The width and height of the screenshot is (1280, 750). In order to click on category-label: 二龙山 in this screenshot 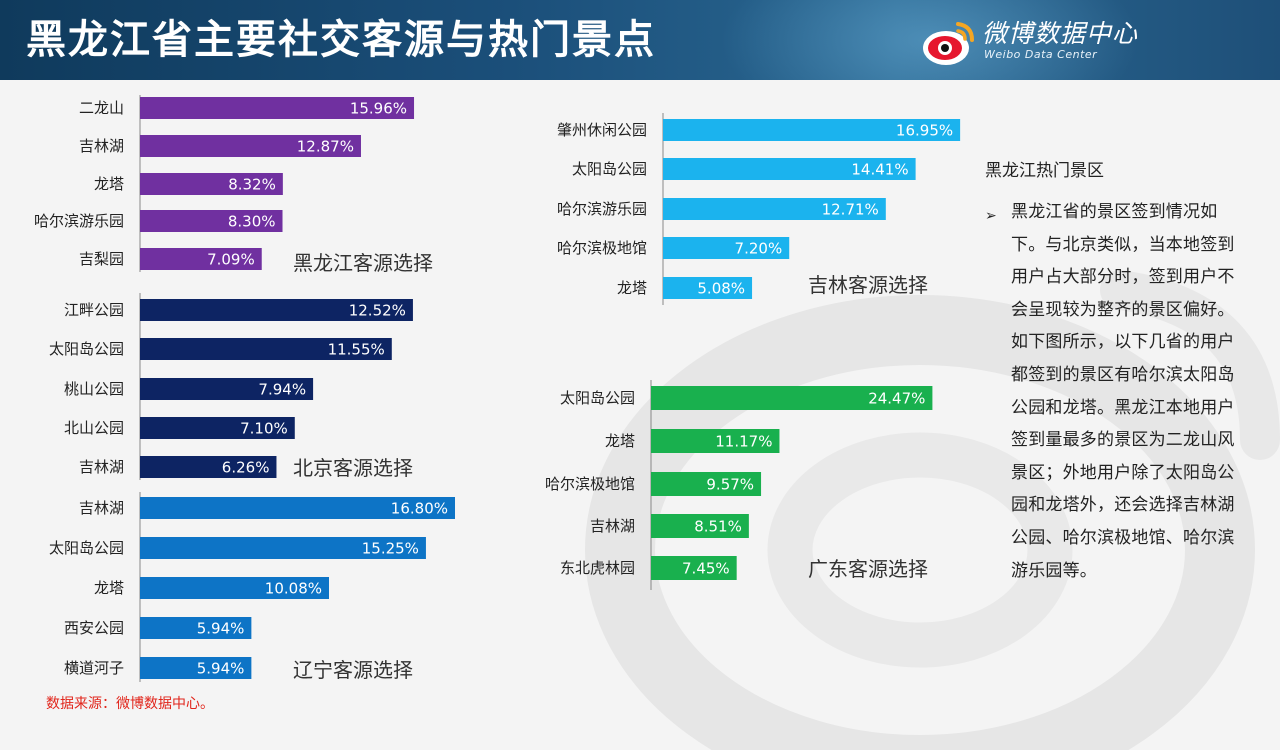, I will do `click(101, 108)`.